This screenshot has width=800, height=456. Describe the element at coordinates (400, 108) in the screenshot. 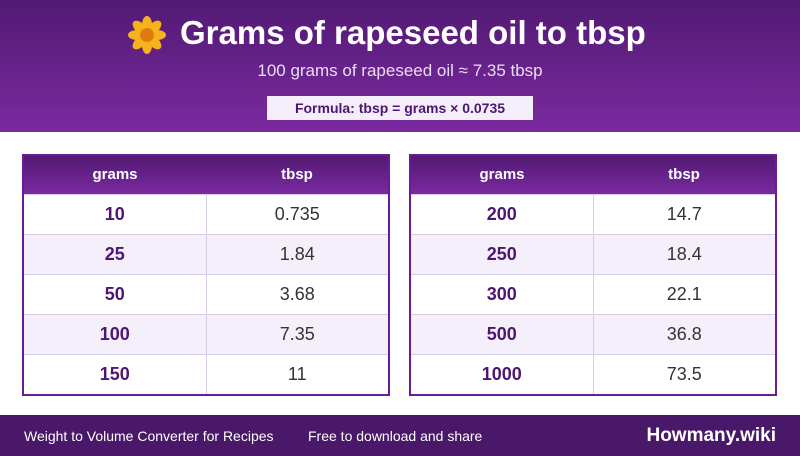

I see `formula: Formula: tbsp = grams × 0.0735` at that location.